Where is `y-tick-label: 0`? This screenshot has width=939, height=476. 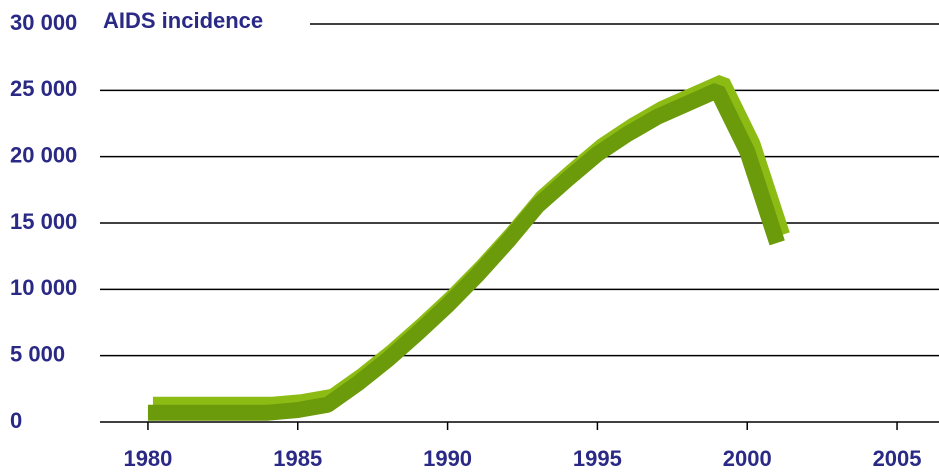
y-tick-label: 0 is located at coordinates (16, 420).